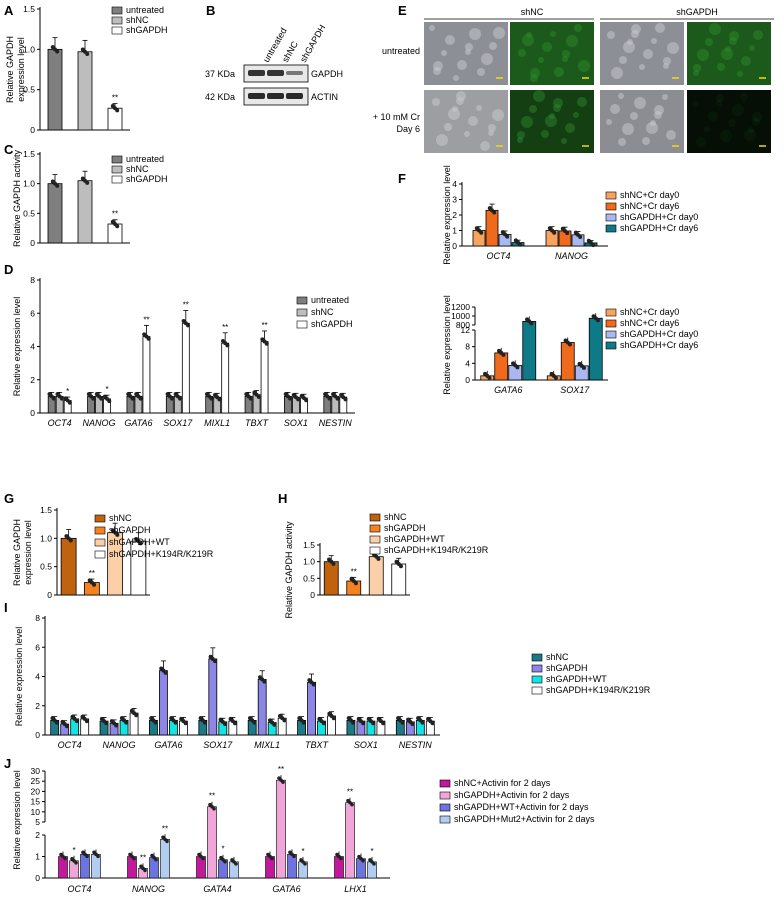 The image size is (784, 907). I want to click on legend-label: shGAPDH+Cr day6, so click(659, 228).